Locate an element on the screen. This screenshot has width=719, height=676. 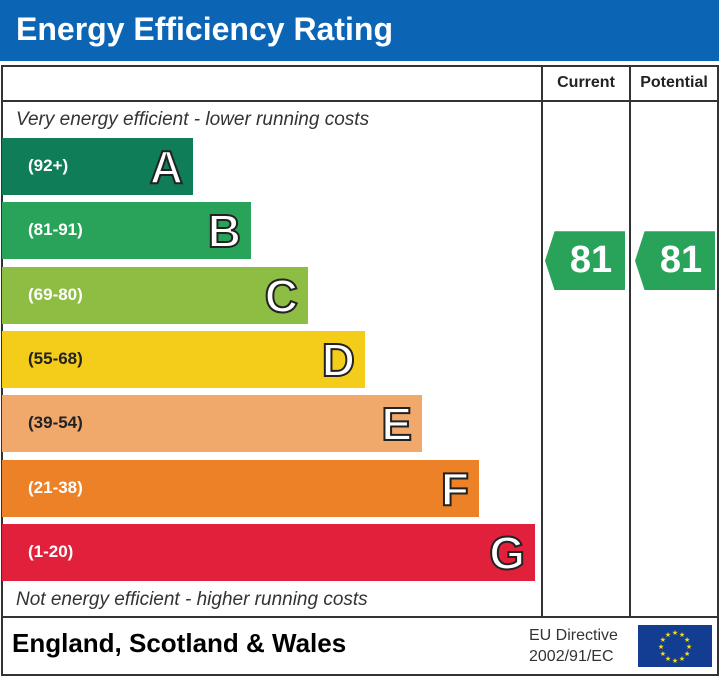
band-E: (39-54) E is located at coordinates (212, 424).